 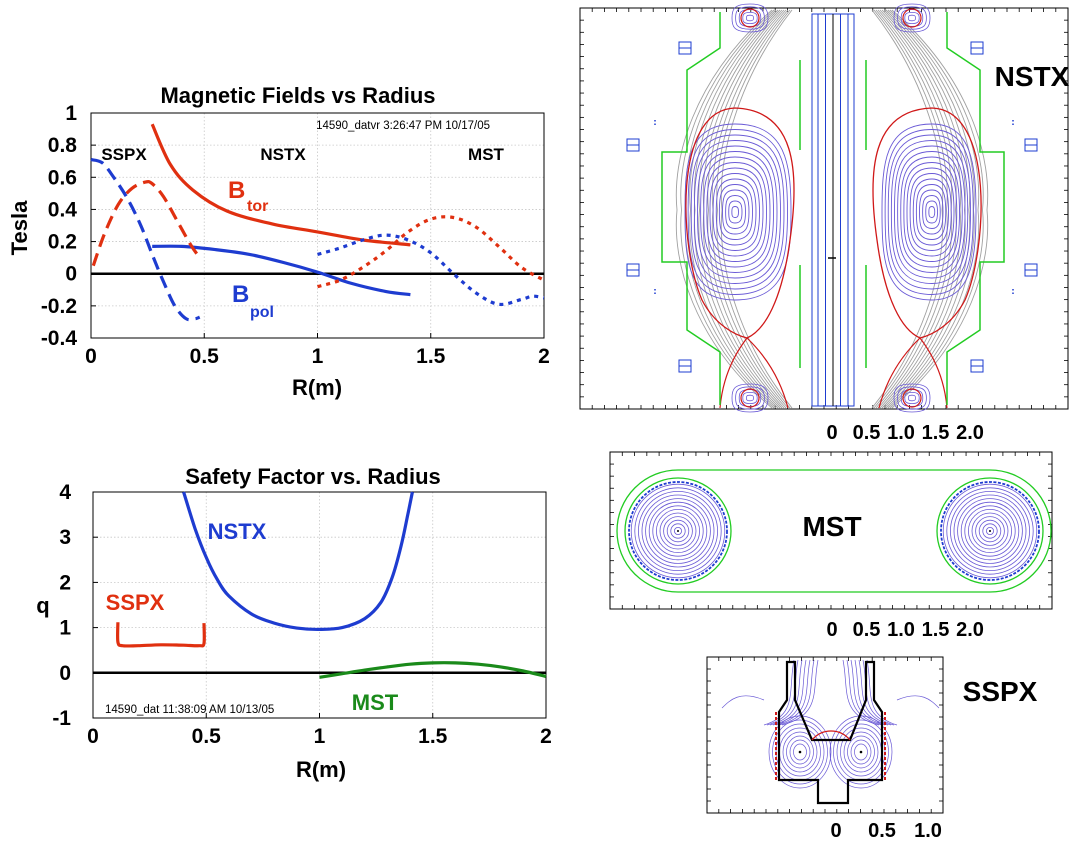 I want to click on btor-subscript: tor, so click(x=257, y=206).